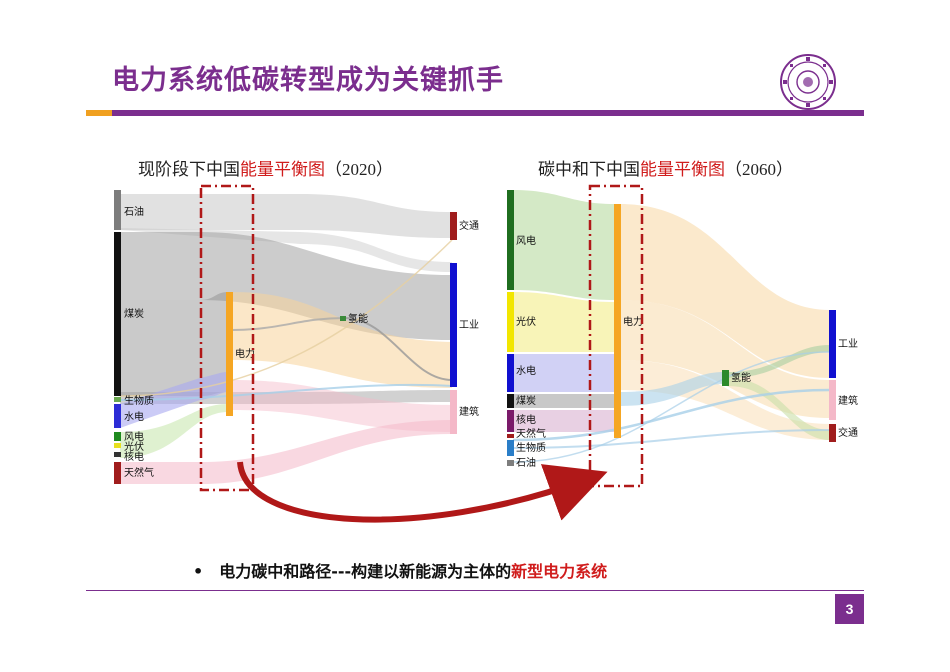 The image size is (950, 672). What do you see at coordinates (526, 400) in the screenshot?
I see `label-coal-2060: 煤炭` at bounding box center [526, 400].